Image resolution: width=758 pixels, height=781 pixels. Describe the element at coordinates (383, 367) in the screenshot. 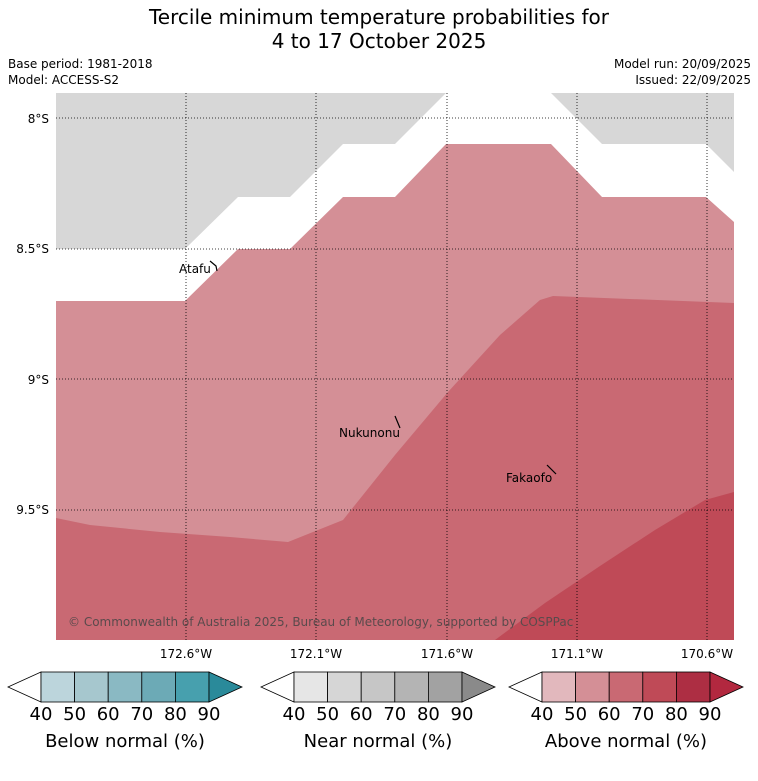

I see `islands` at that location.